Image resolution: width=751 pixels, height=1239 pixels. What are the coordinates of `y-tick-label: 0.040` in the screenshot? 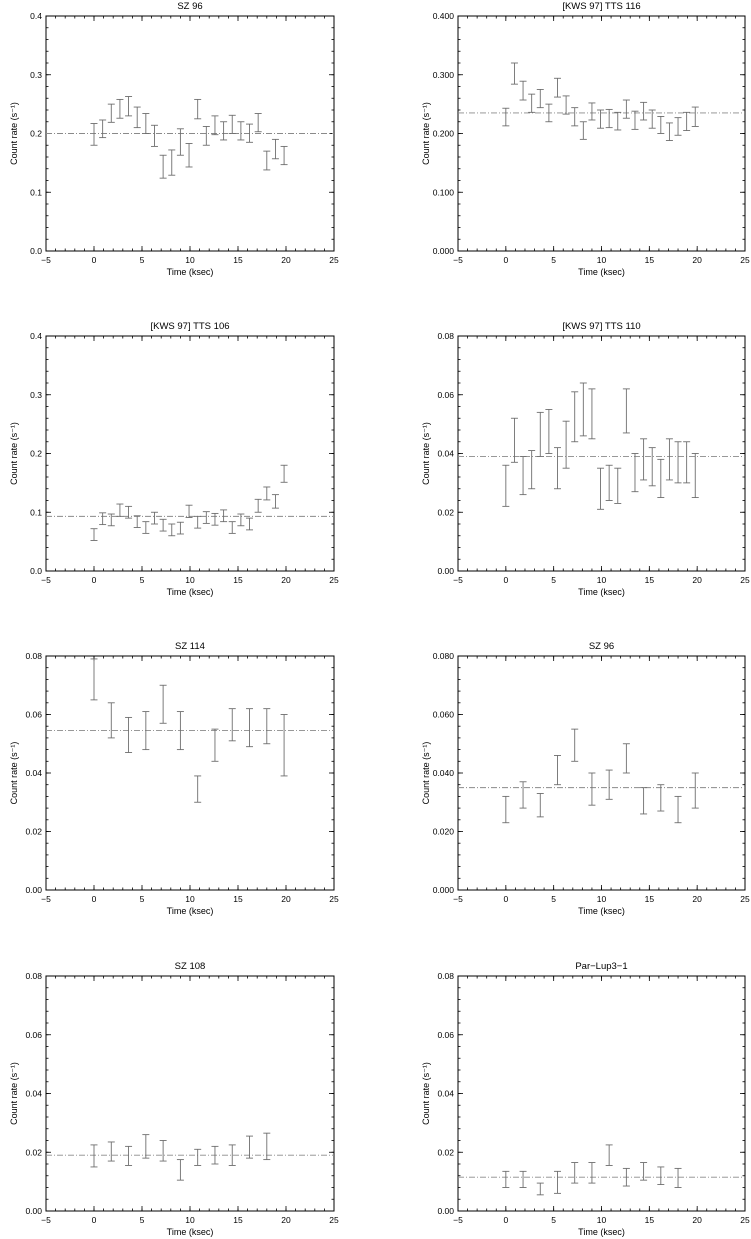 It's located at (444, 773).